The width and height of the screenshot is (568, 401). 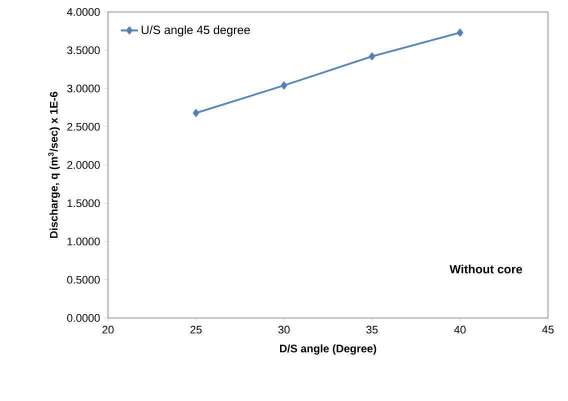 What do you see at coordinates (284, 330) in the screenshot?
I see `x-tick-label: 30` at bounding box center [284, 330].